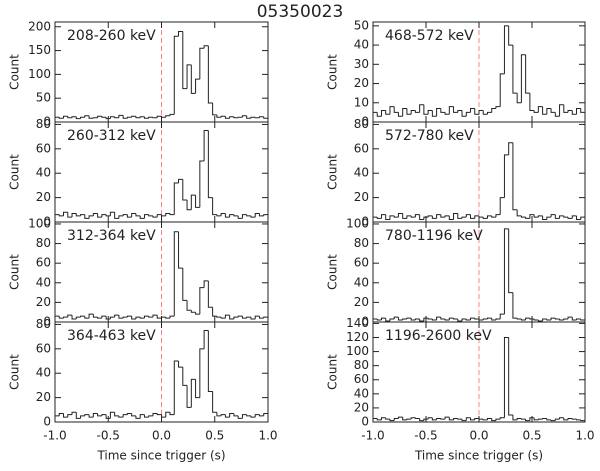  What do you see at coordinates (478, 456) in the screenshot?
I see `x-axis-label: Time since trigger (s)` at bounding box center [478, 456].